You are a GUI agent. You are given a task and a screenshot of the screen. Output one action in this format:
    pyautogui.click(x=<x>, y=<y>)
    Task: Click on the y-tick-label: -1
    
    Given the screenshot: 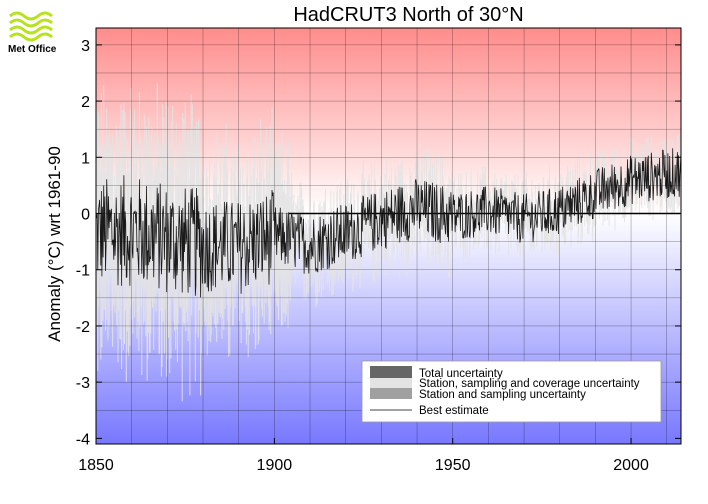 What is the action you would take?
    pyautogui.click(x=83, y=271)
    